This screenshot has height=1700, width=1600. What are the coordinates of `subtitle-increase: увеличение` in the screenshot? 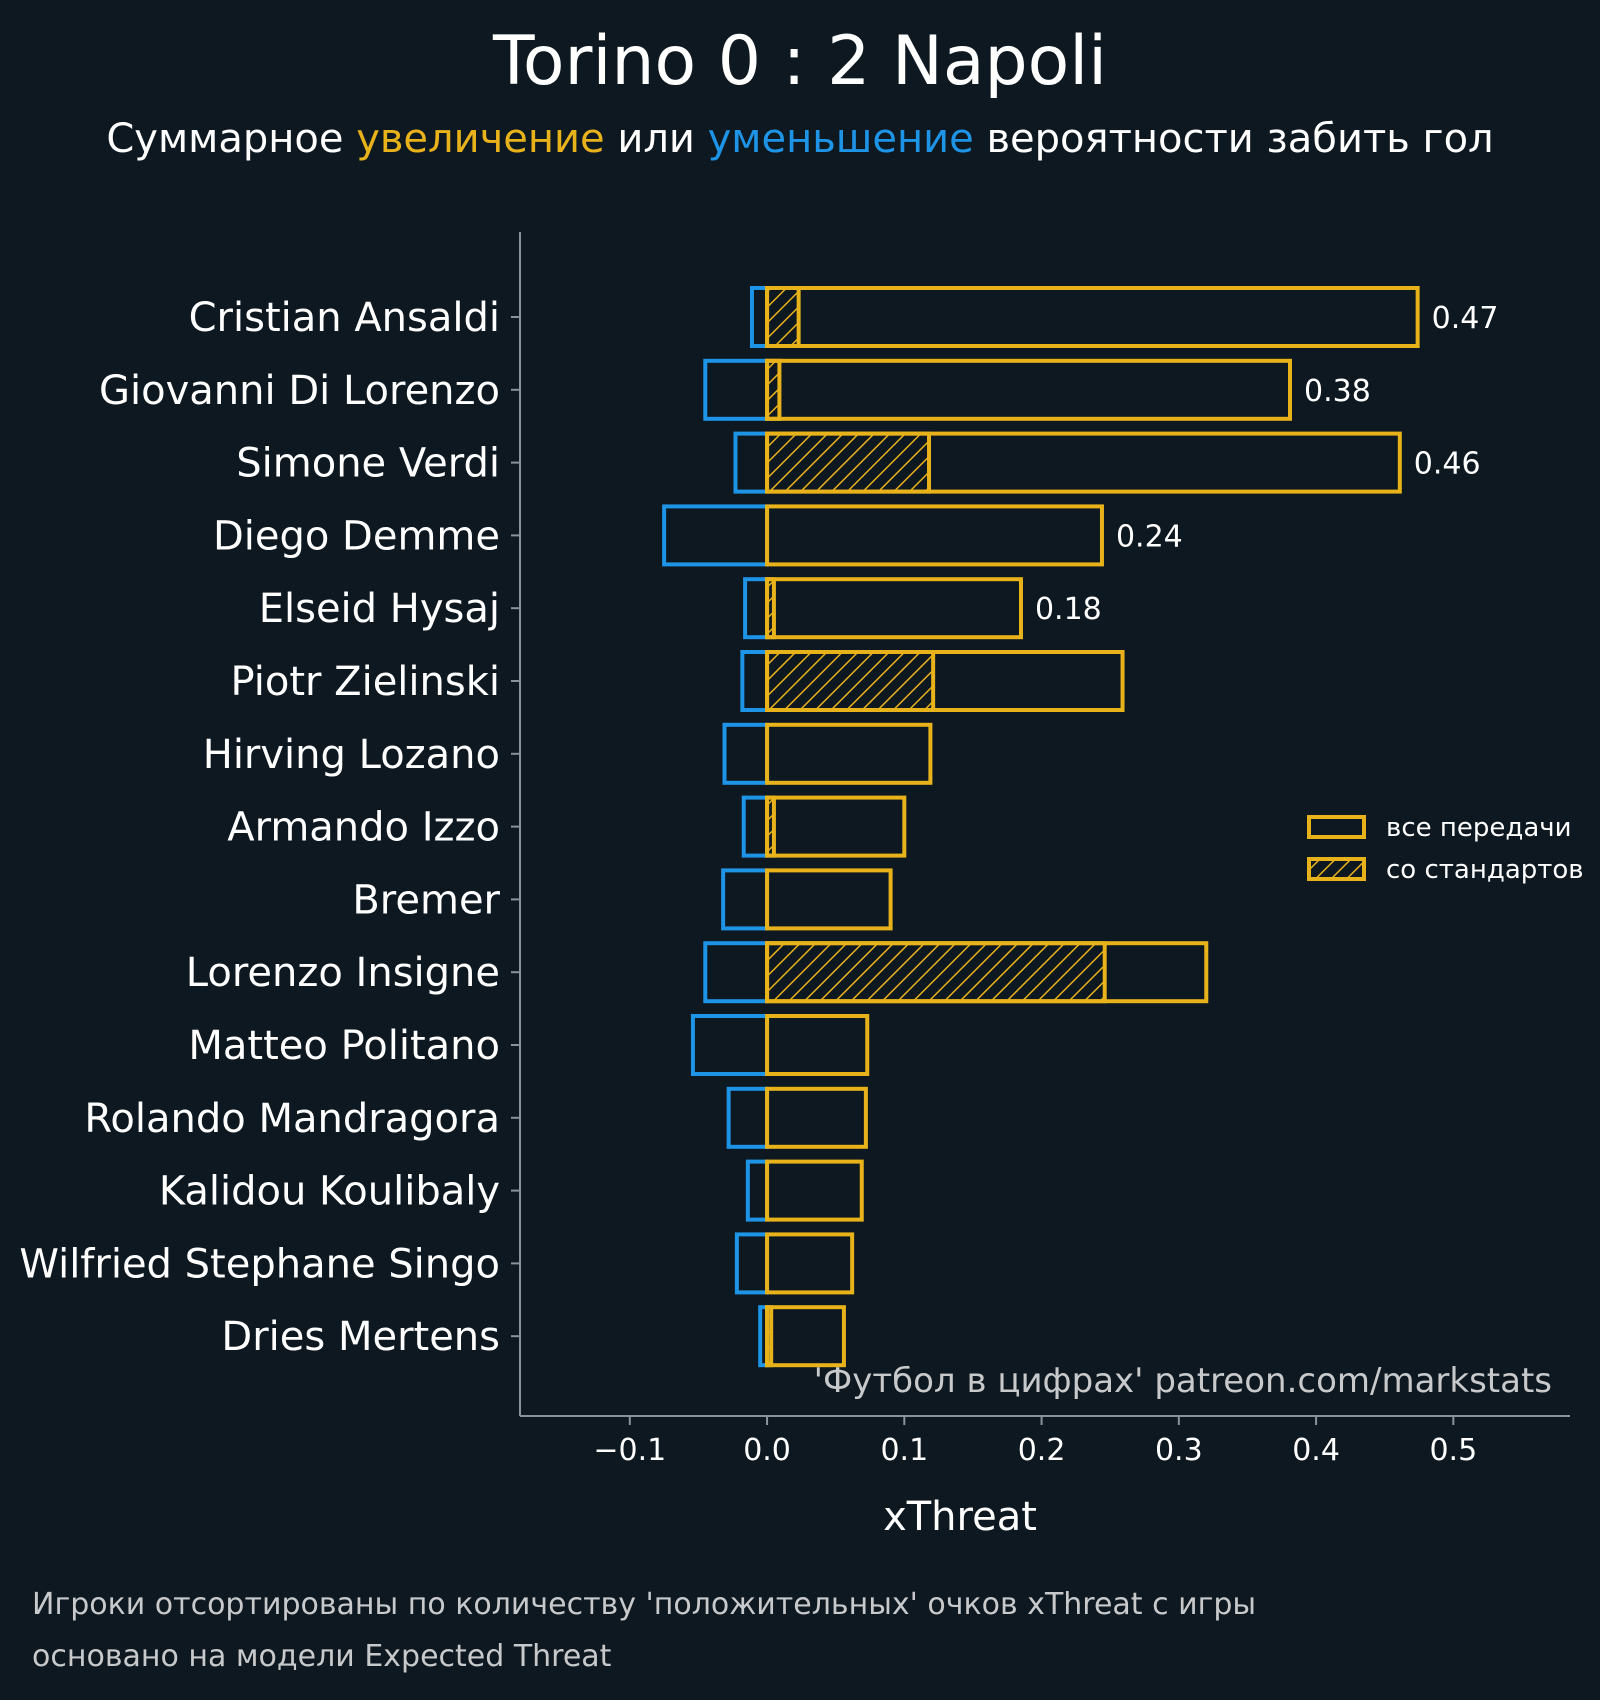 It's located at (480, 139).